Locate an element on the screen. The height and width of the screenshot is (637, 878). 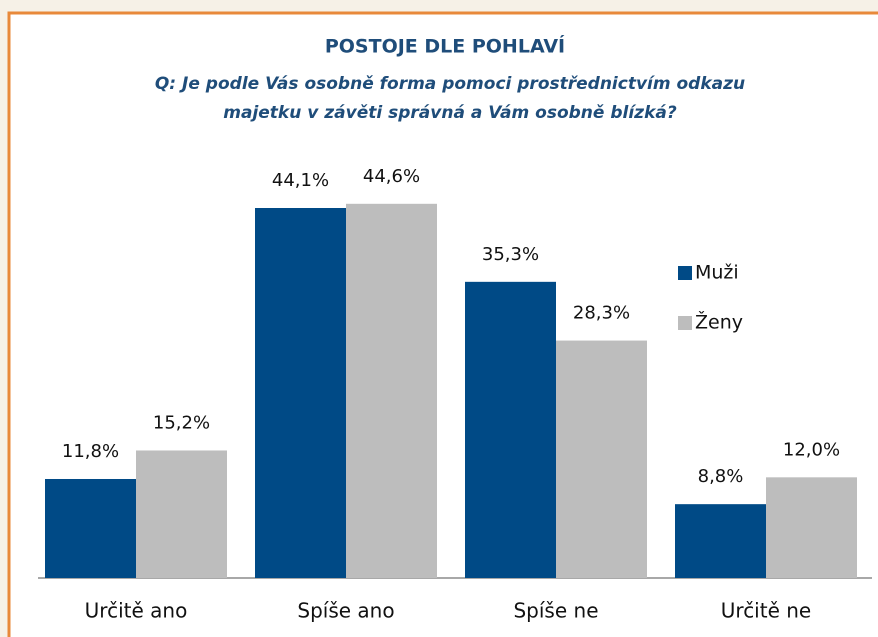
data-label: 12,0% is located at coordinates (811, 449).